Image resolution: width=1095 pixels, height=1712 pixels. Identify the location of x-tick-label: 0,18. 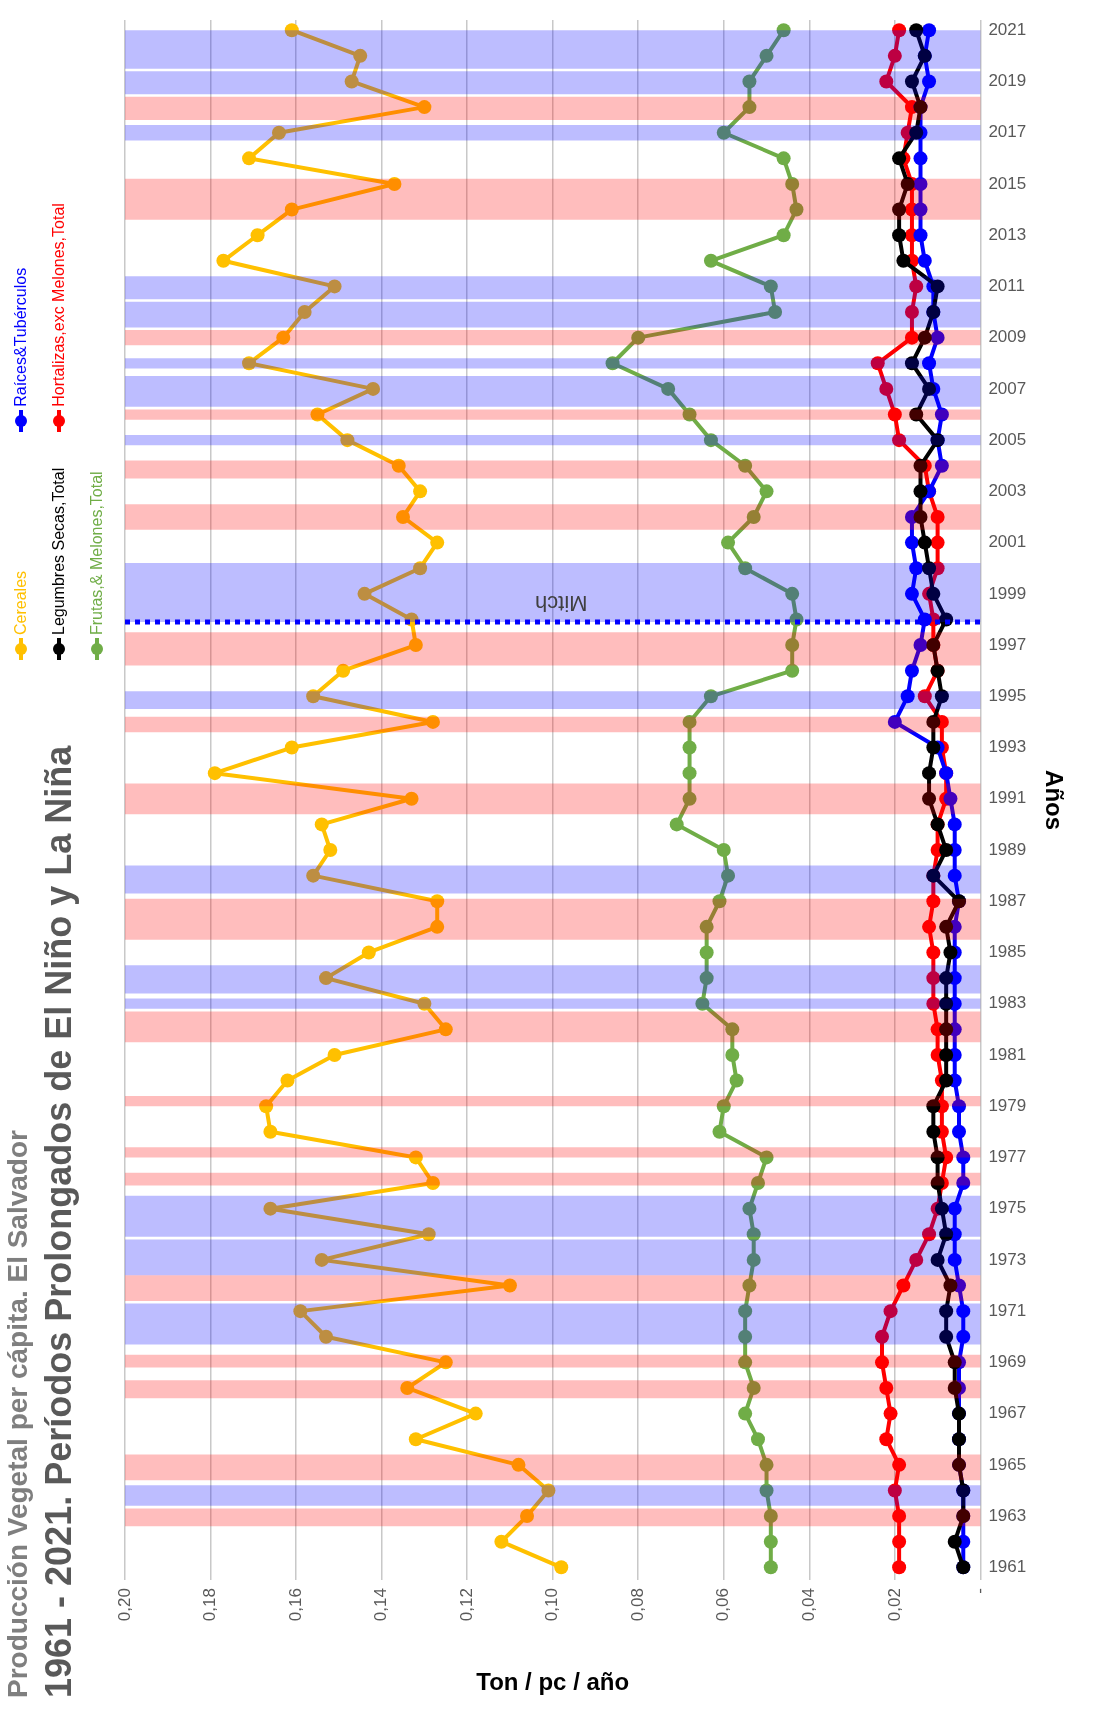
(210, 1605).